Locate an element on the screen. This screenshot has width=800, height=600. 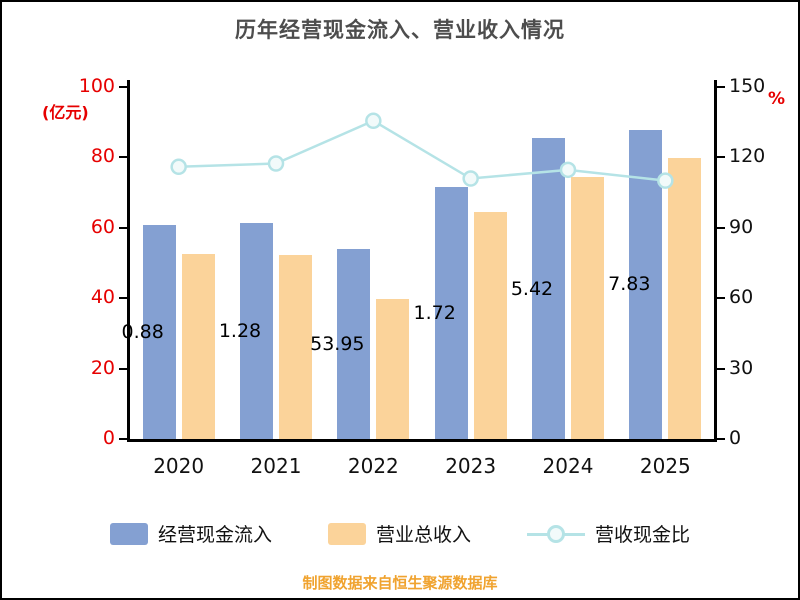
bar-cash-inflow-2021 is located at coordinates (256, 331).